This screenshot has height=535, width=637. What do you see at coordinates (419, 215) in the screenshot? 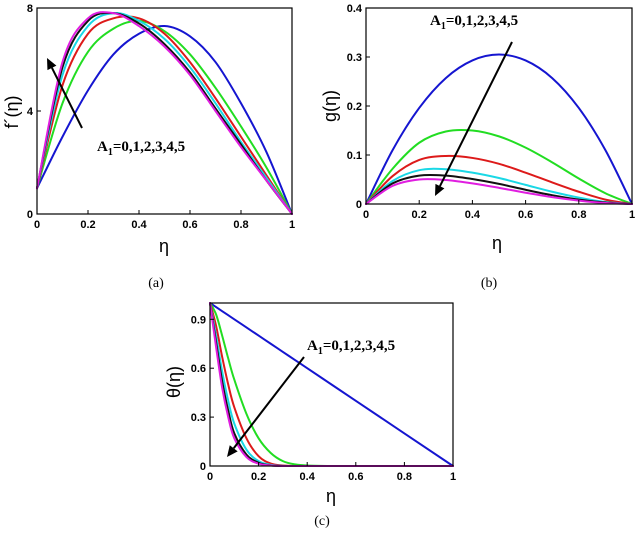
I see `panel-b-x-tick-label: 0.2` at bounding box center [419, 215].